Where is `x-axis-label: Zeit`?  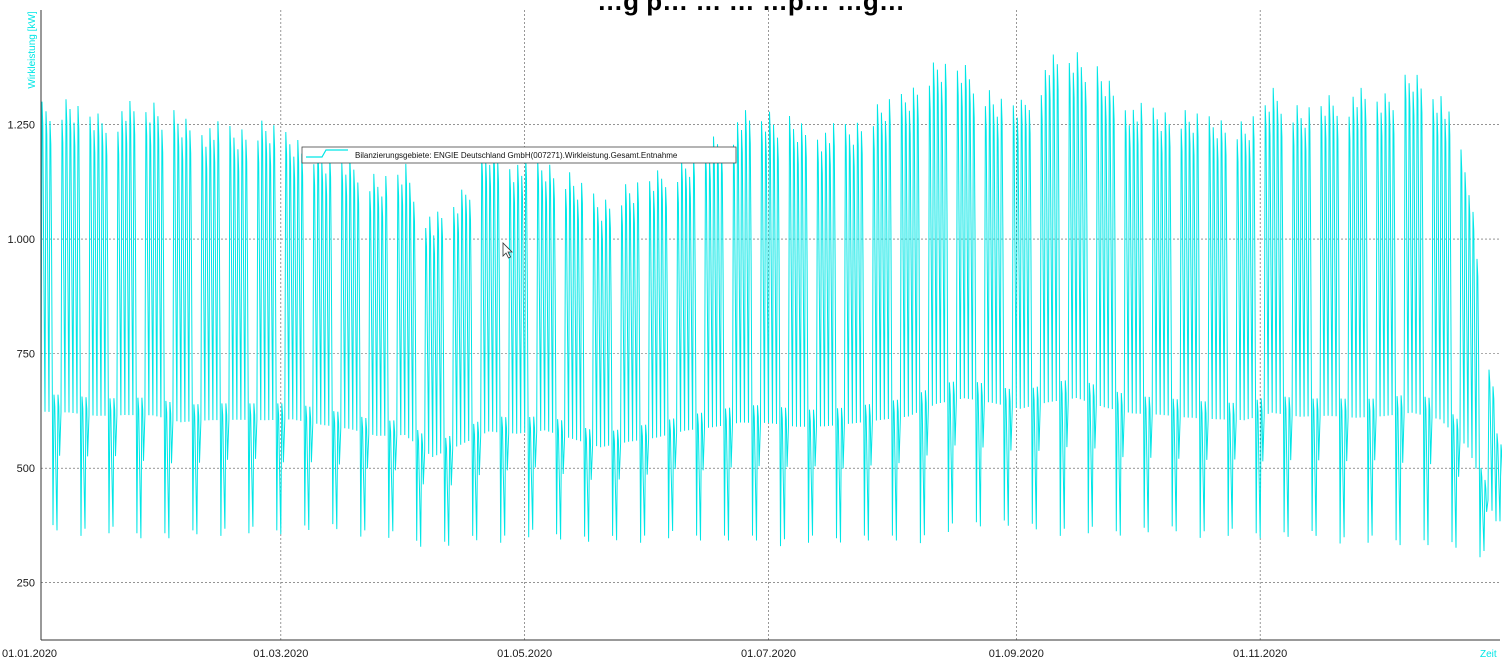
x-axis-label: Zeit is located at coordinates (1488, 654).